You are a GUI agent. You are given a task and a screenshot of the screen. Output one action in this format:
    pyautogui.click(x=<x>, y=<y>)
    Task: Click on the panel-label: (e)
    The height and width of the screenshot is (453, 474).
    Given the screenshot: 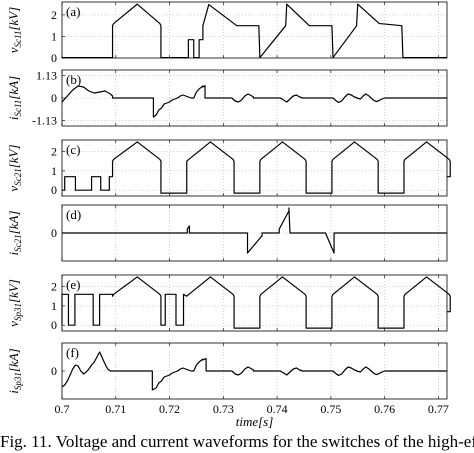 What is the action you would take?
    pyautogui.click(x=73, y=284)
    